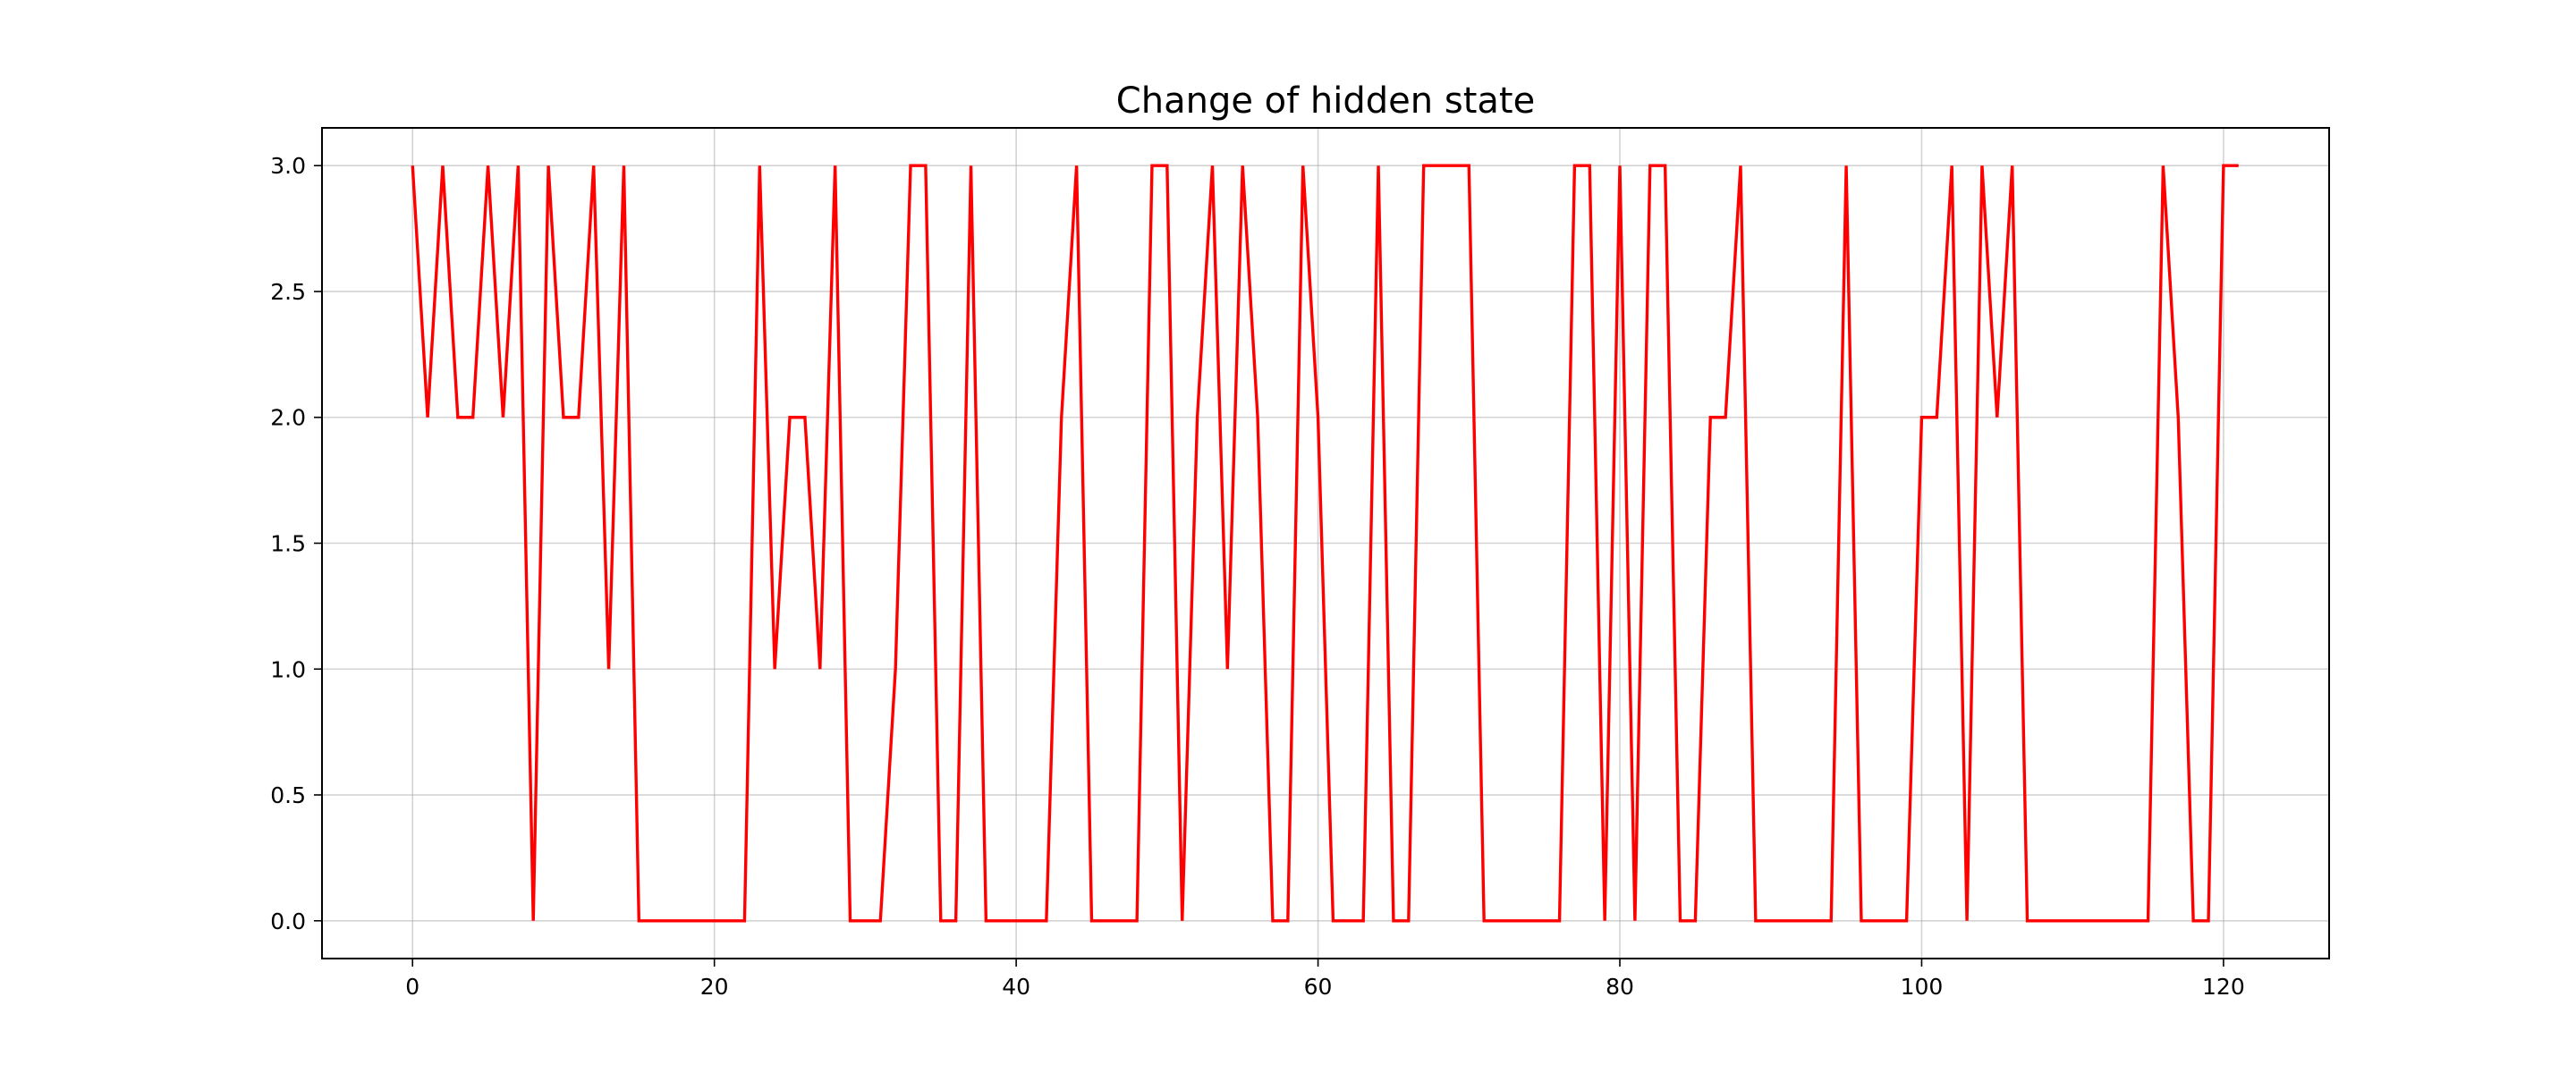 This screenshot has height=1073, width=2576. I want to click on x-tick-label: 80, so click(1620, 987).